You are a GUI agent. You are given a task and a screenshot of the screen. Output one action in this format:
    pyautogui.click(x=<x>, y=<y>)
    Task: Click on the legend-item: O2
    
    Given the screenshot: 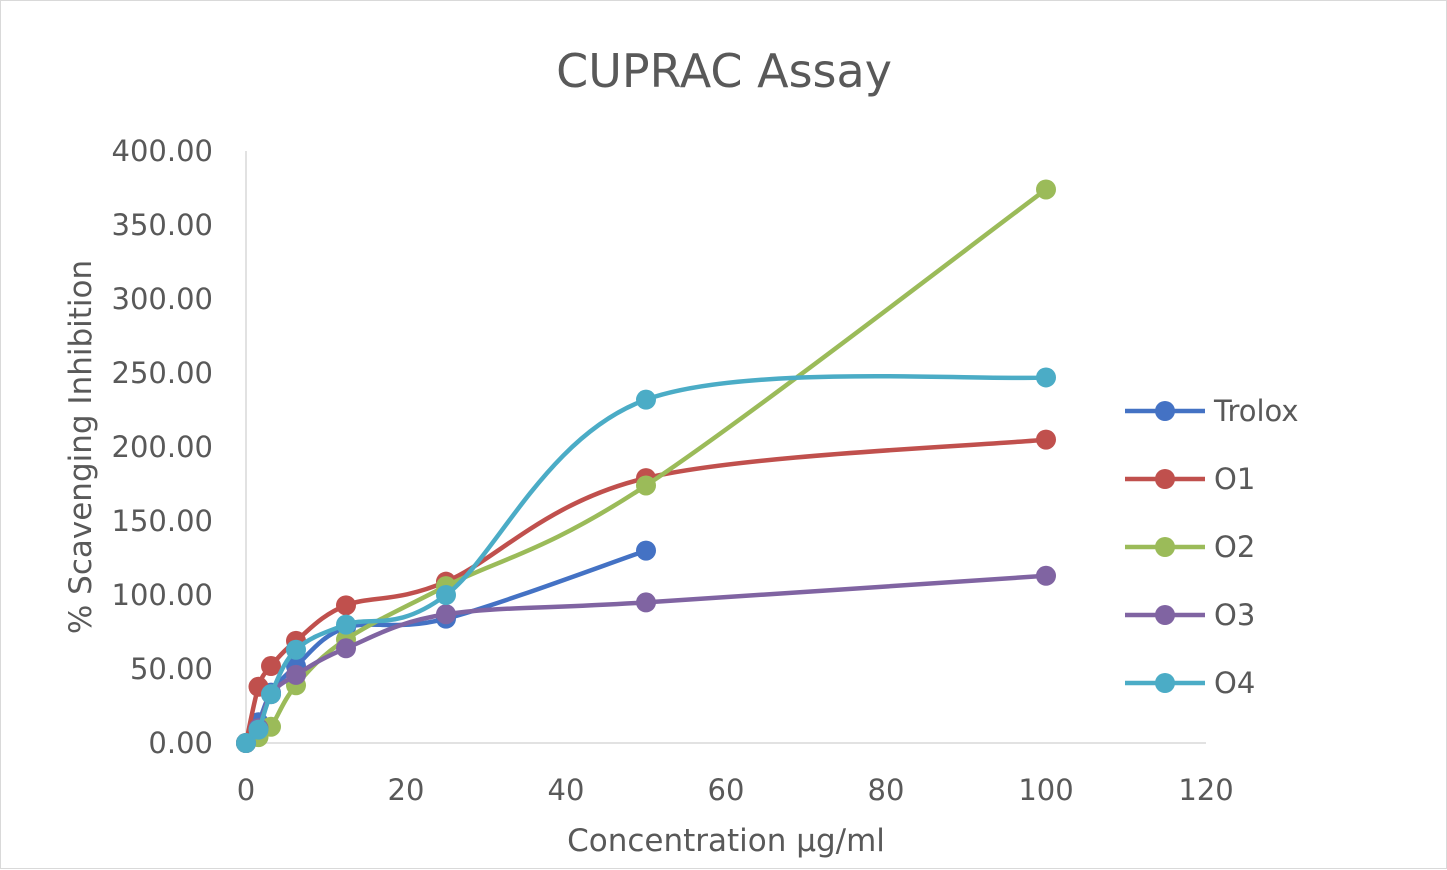 What is the action you would take?
    pyautogui.click(x=1190, y=547)
    